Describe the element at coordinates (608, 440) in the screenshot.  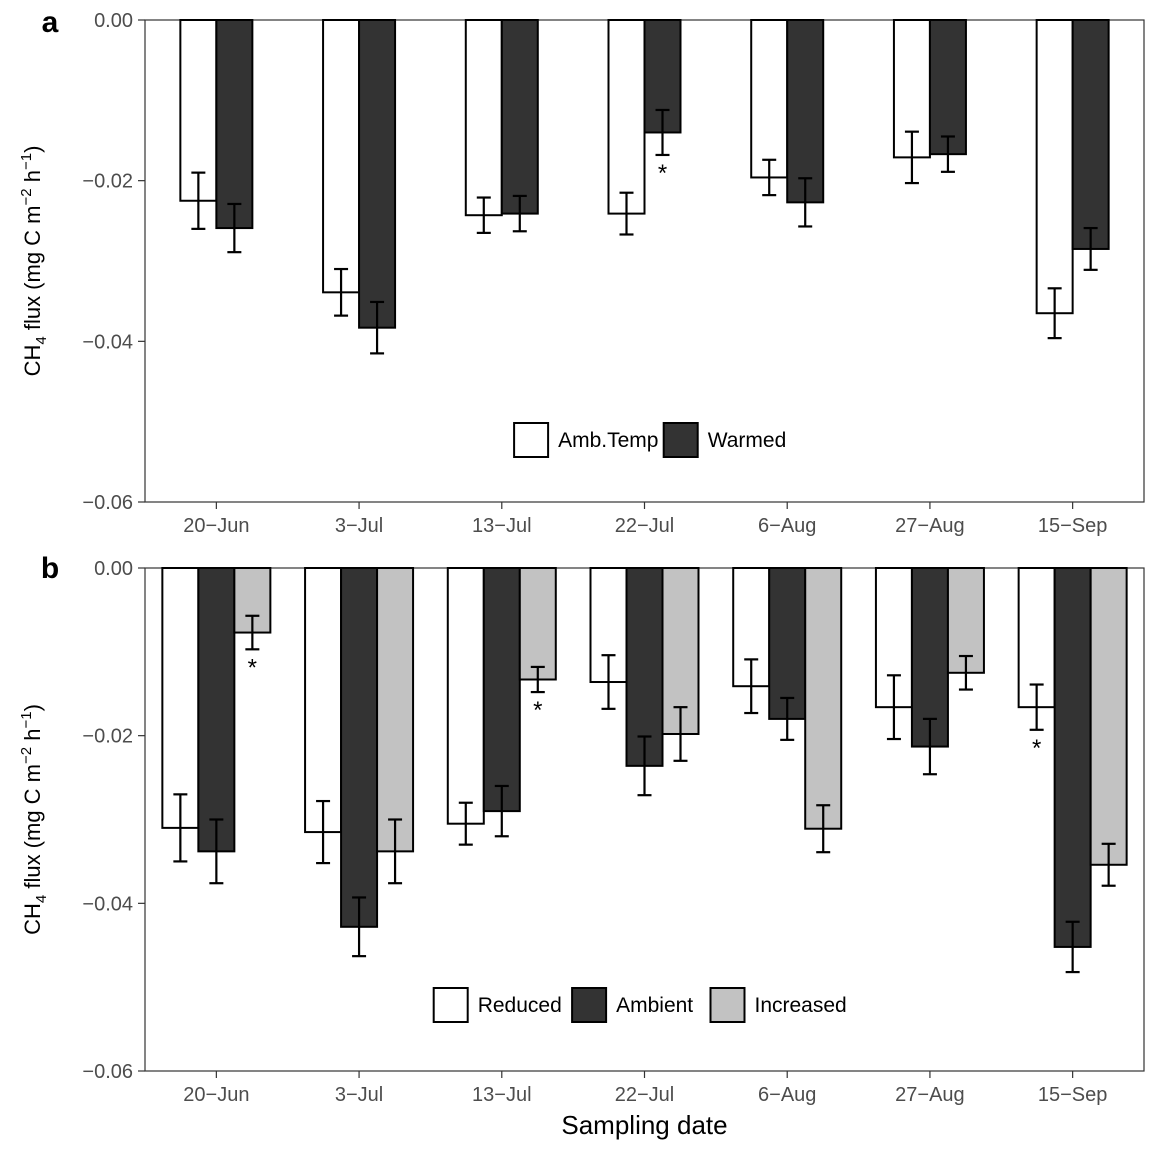
I see `legend-label-ambtemp: Amb.Temp` at that location.